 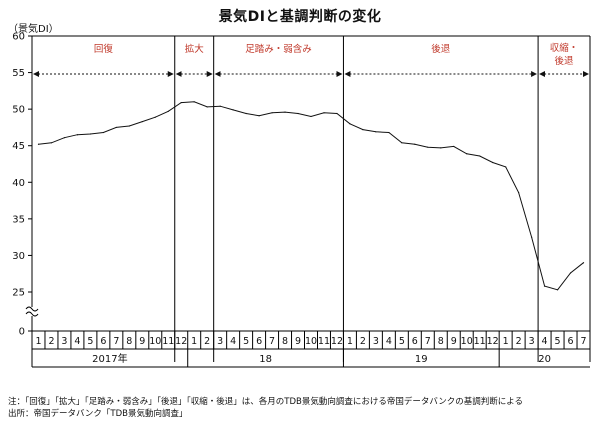 I want to click on phase-label: 拡大, so click(x=195, y=49).